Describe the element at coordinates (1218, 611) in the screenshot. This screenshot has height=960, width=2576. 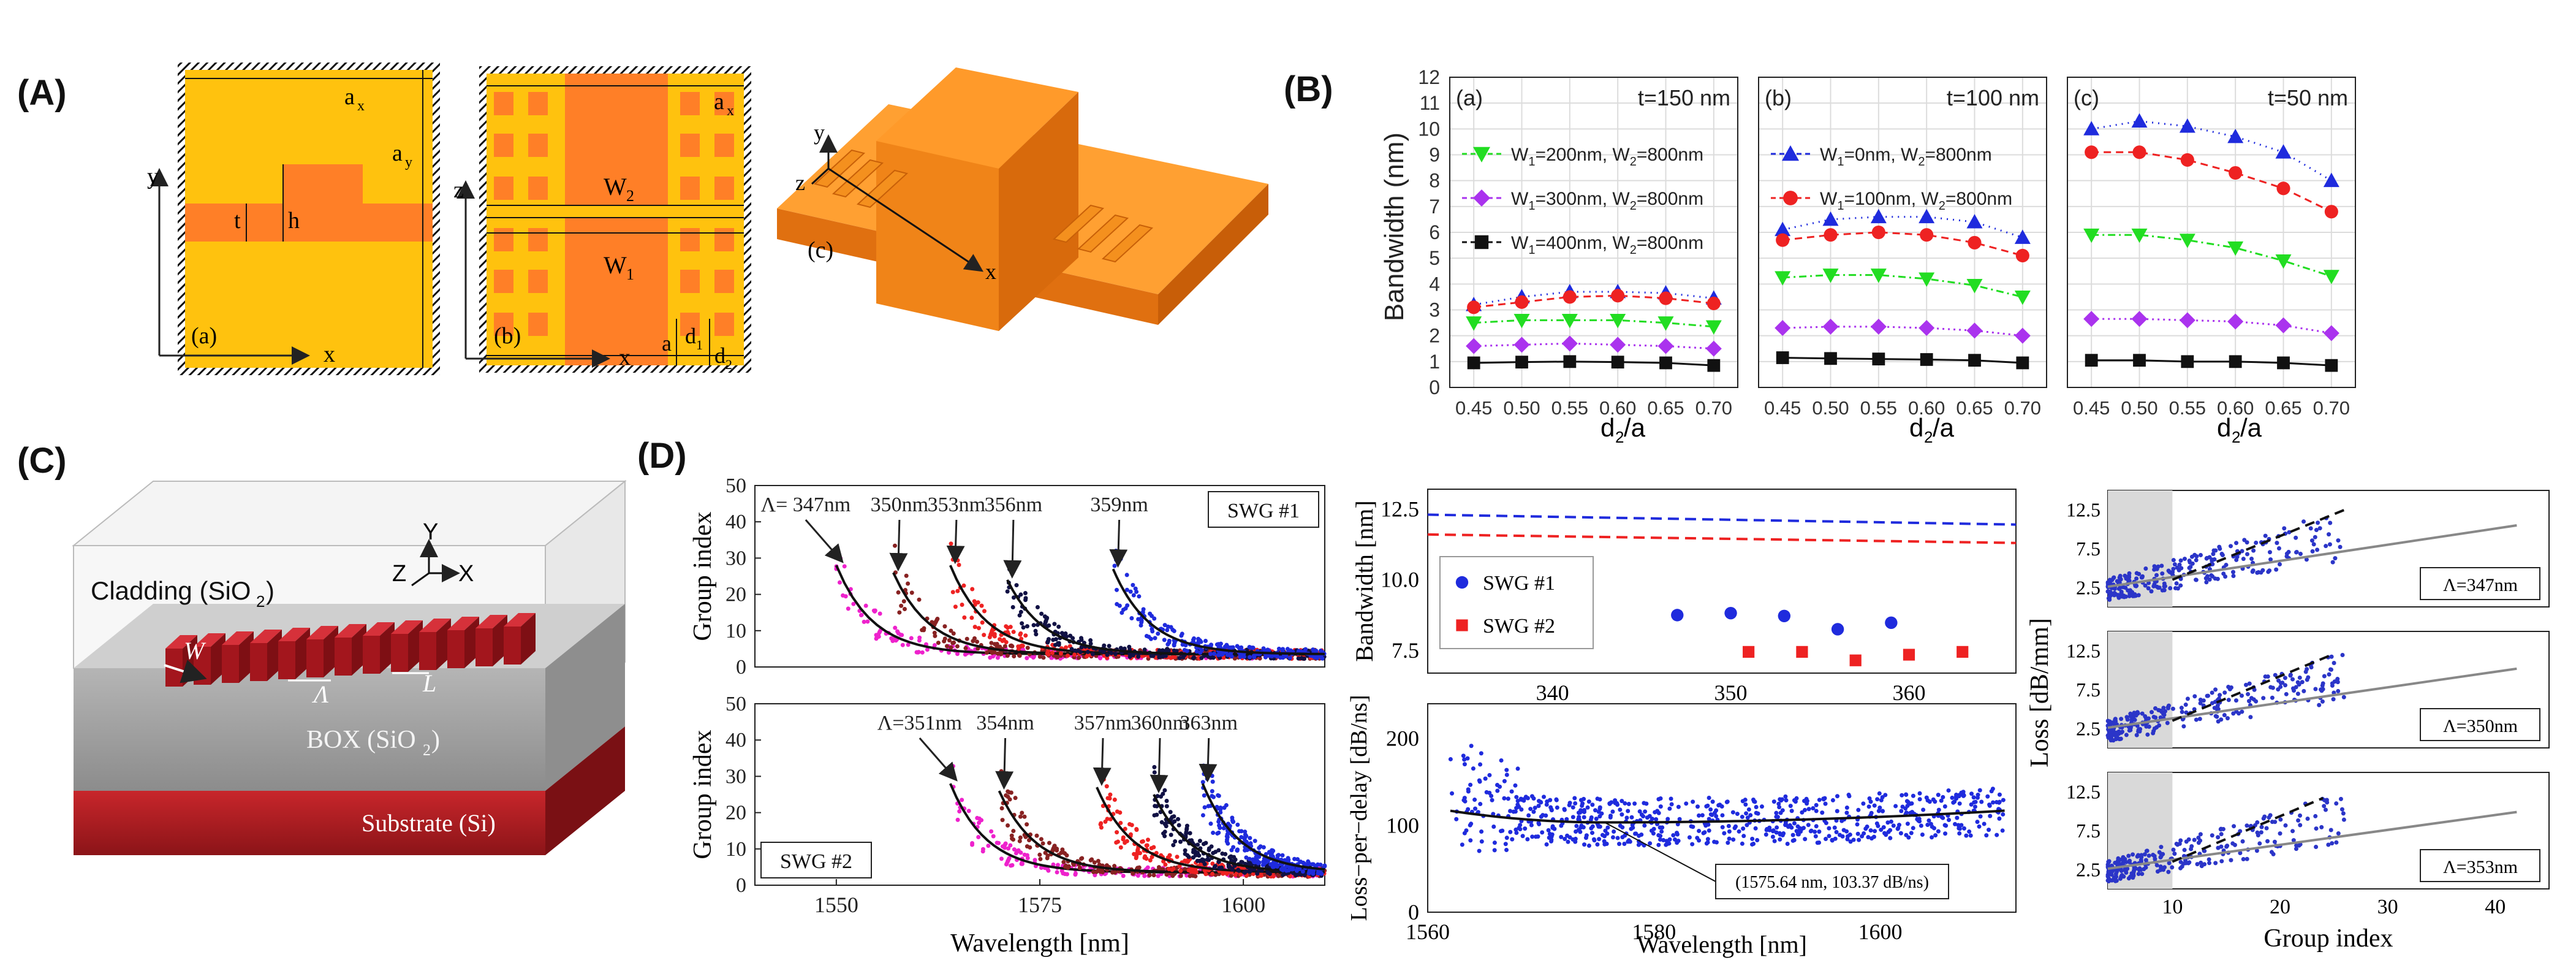
I see `fit-curve` at that location.